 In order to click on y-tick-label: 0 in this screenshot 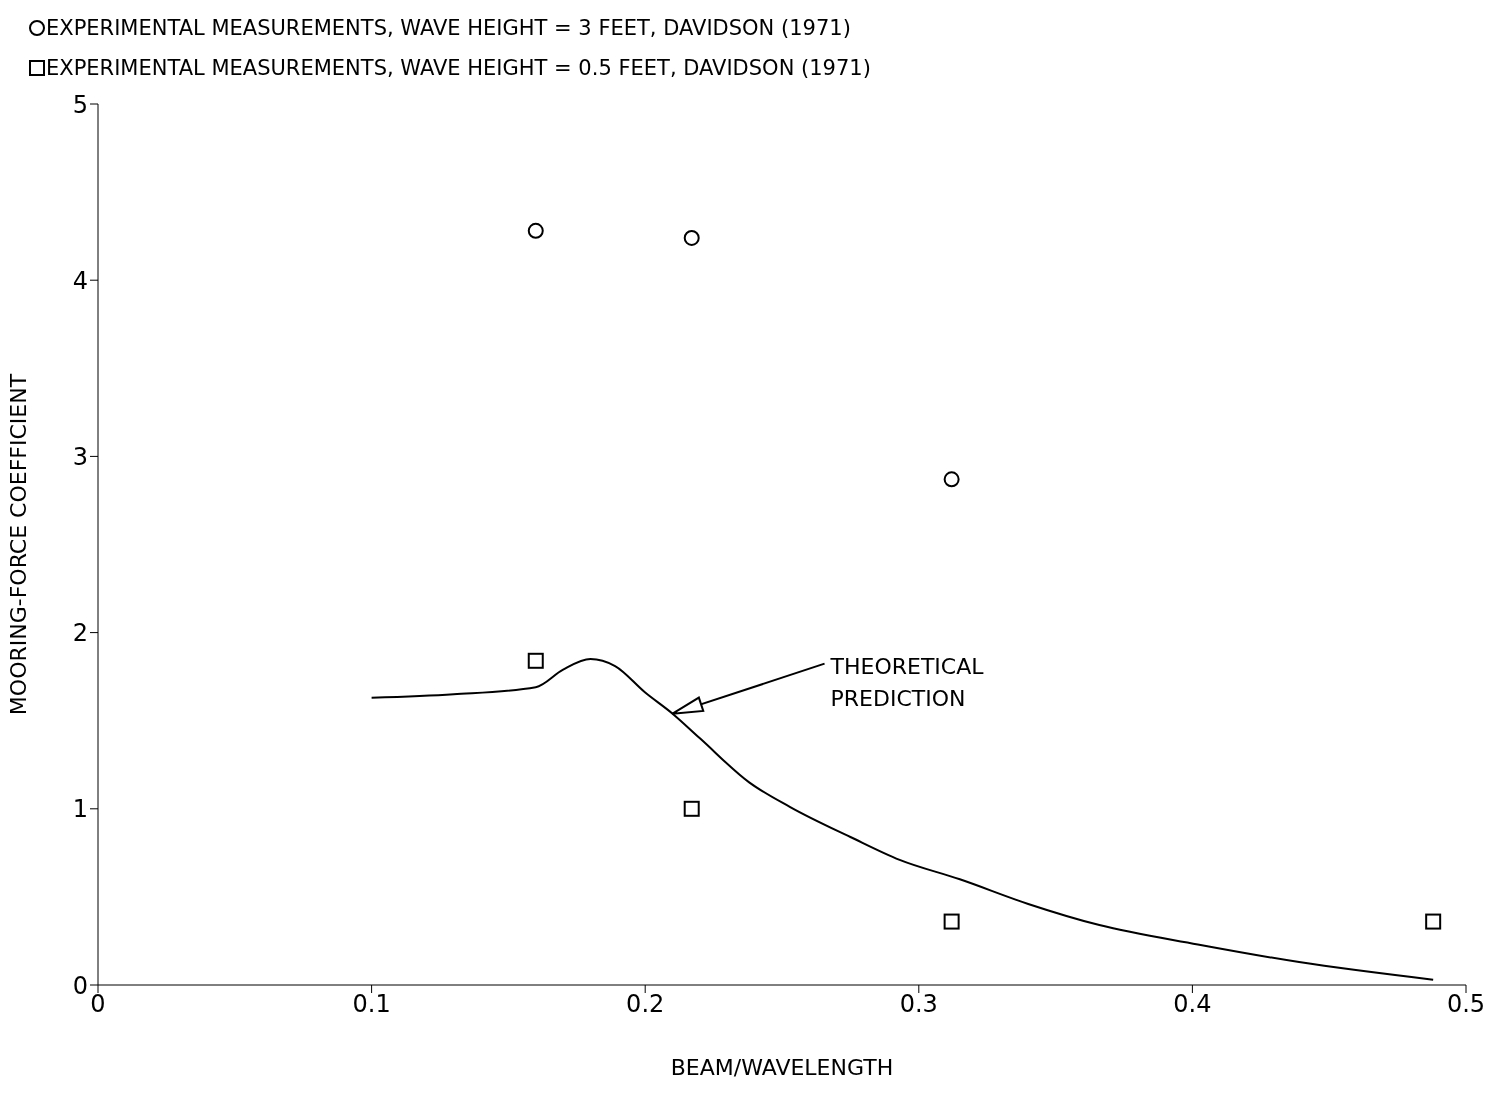, I will do `click(80, 985)`.